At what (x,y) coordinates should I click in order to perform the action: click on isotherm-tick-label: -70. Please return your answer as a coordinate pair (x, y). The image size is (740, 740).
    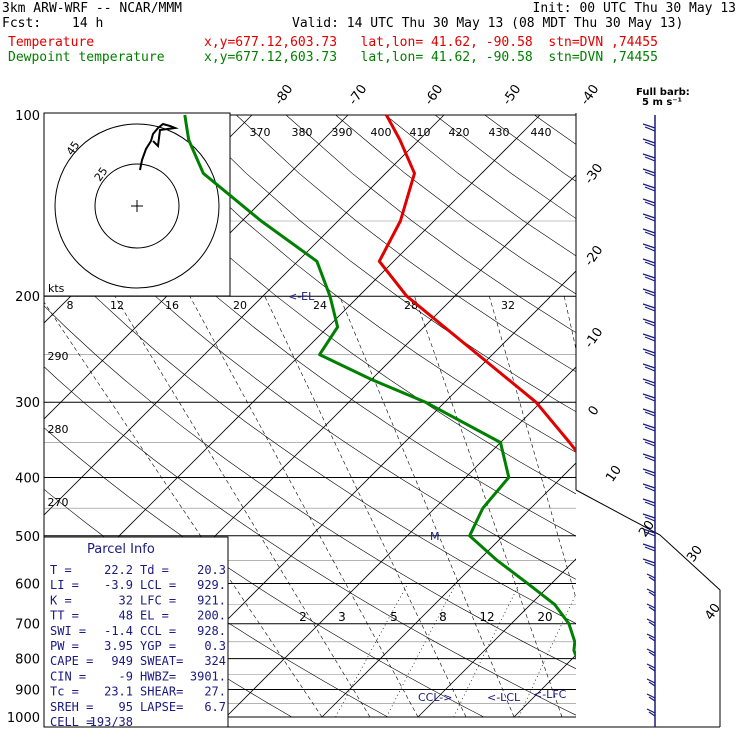
    Looking at the image, I should click on (358, 95).